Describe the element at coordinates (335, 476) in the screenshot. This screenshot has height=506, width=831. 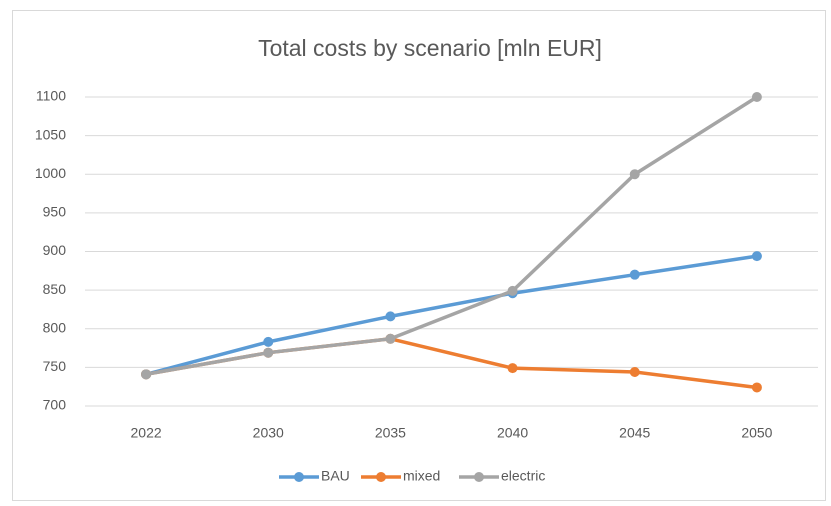
I see `legend-label: BAU` at that location.